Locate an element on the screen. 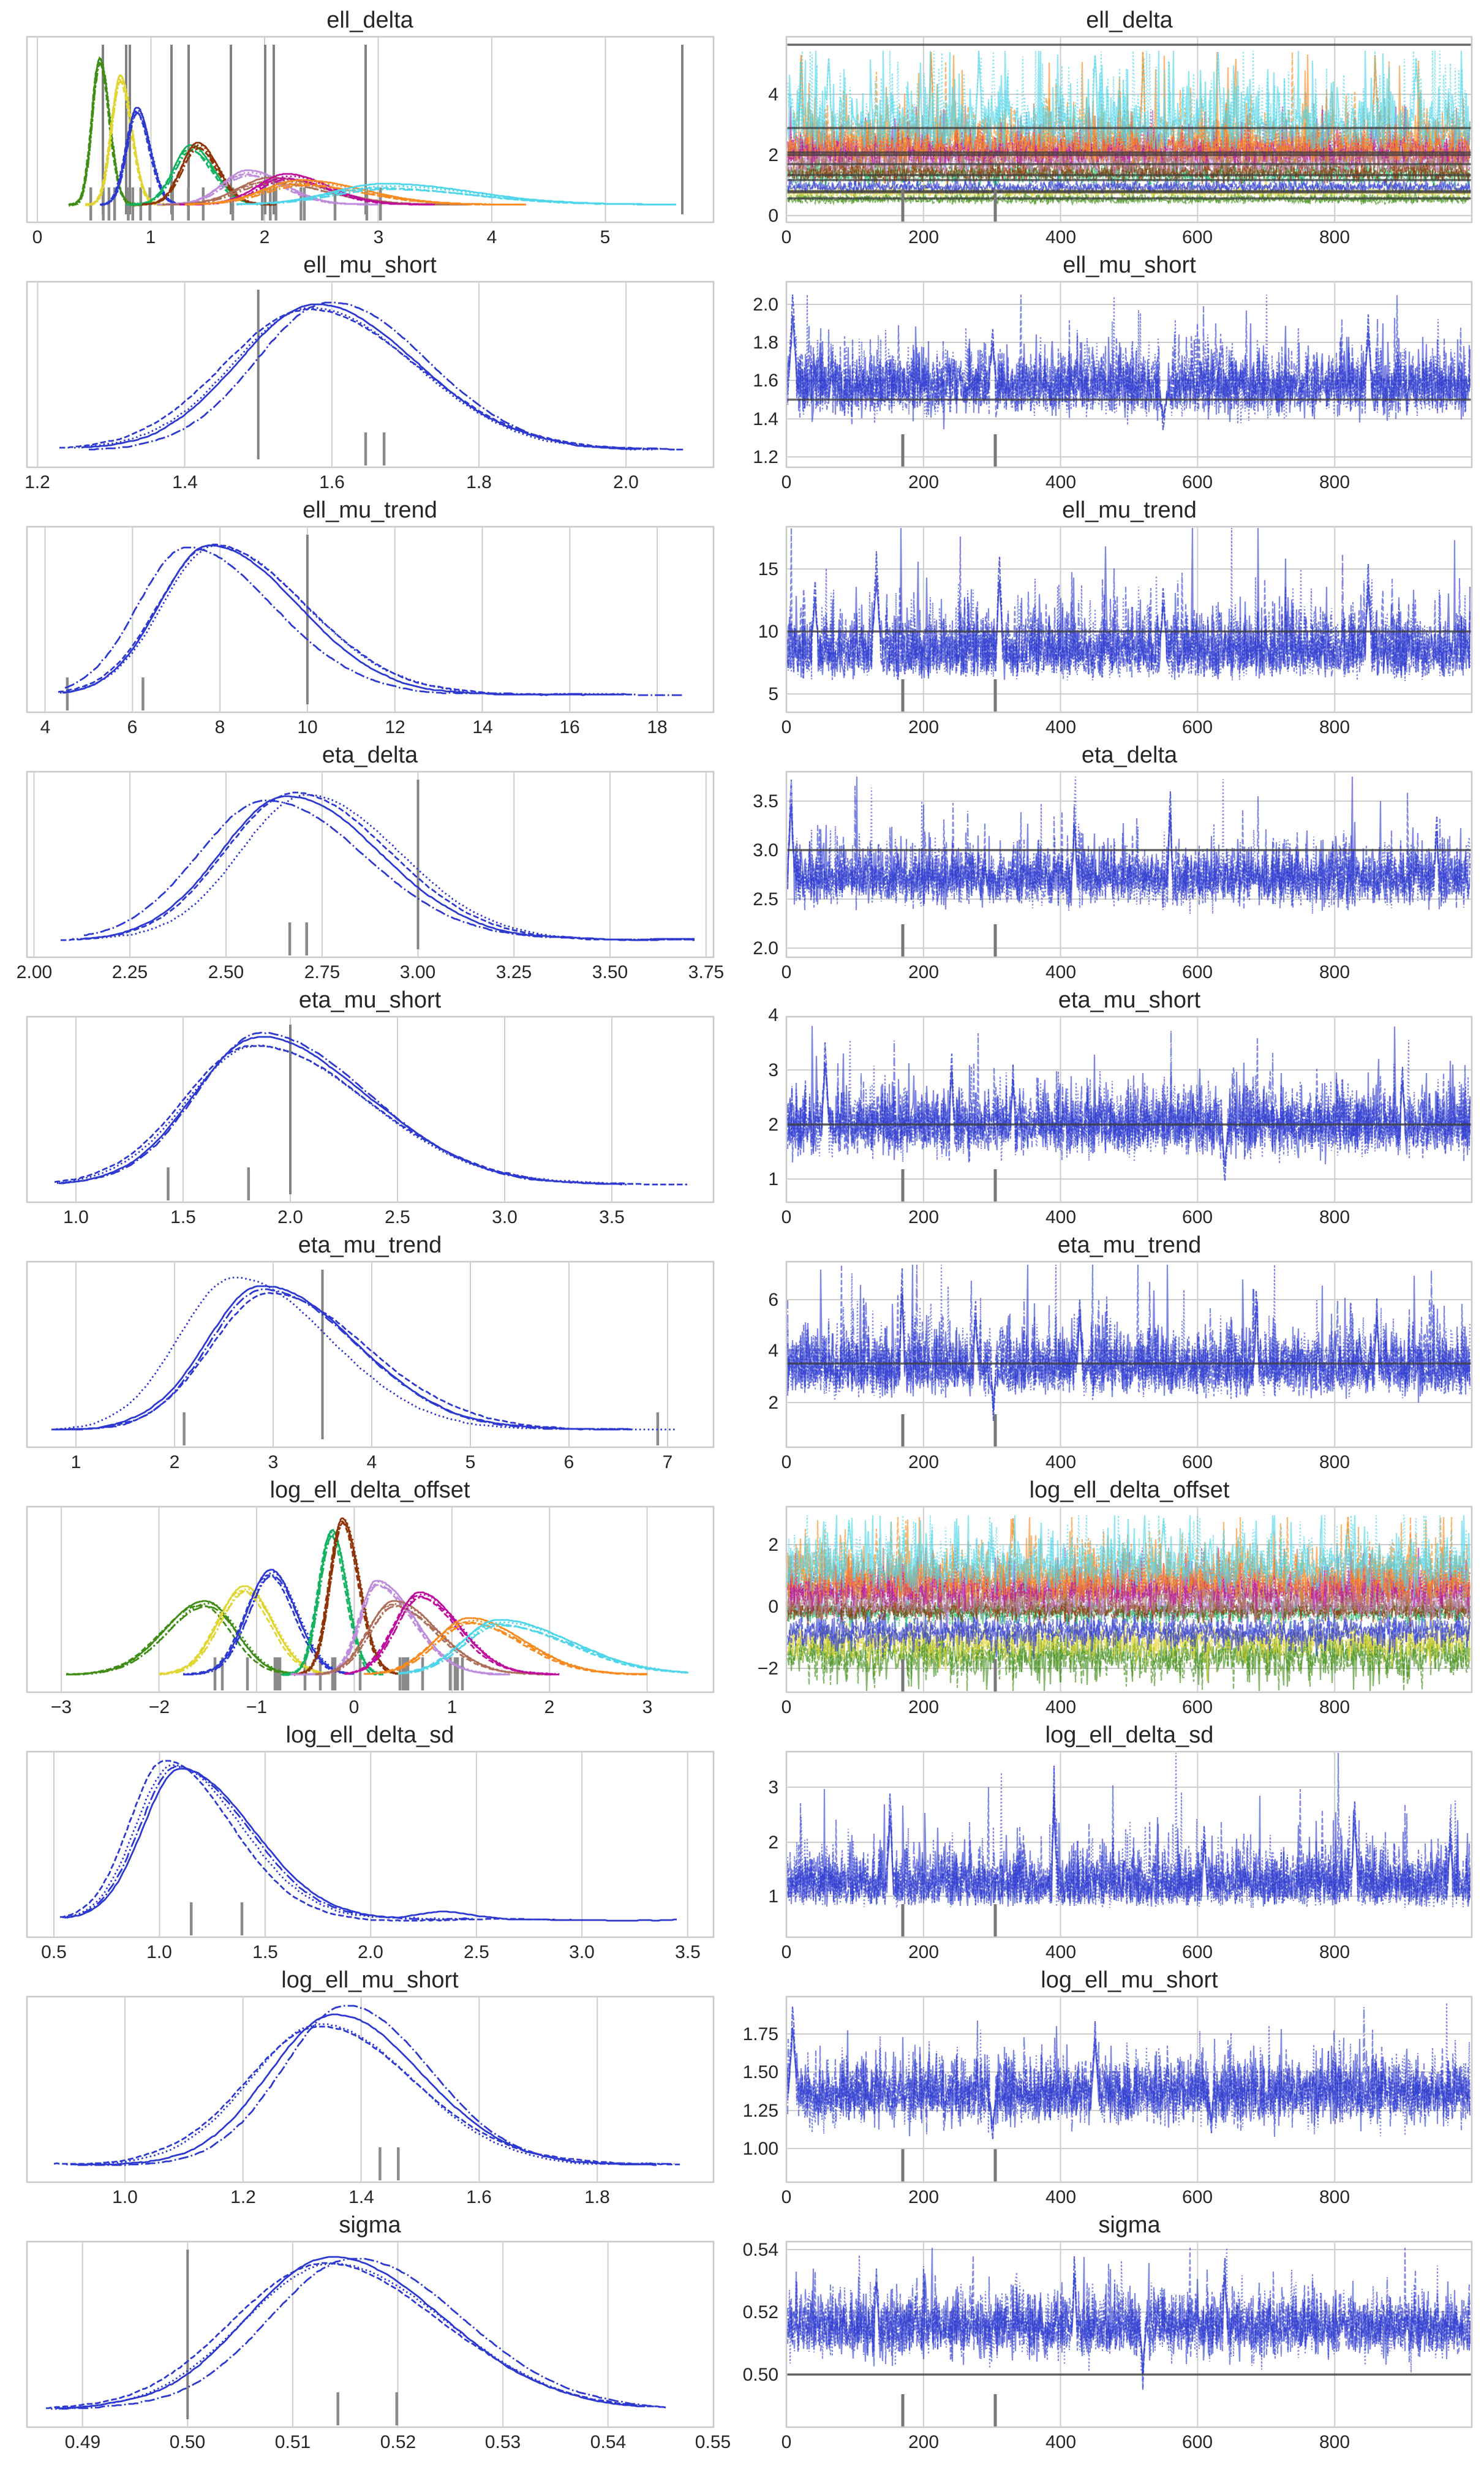  svg-text: 3.0 is located at coordinates (765, 850).